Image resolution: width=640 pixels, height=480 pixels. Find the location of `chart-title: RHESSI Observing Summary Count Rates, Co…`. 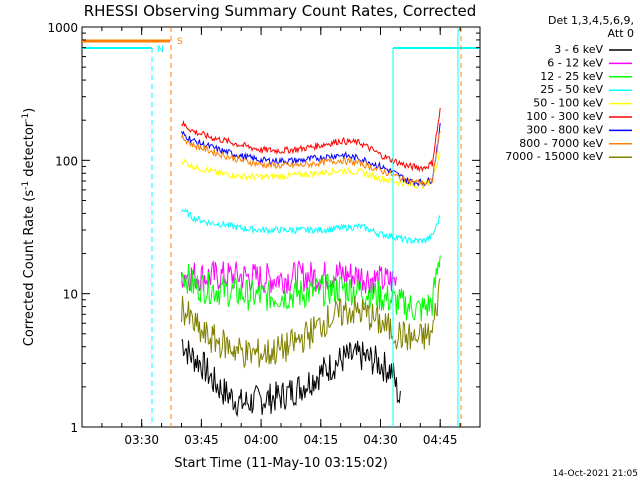

chart-title: RHESSI Observing Summary Count Rates, Co… is located at coordinates (280, 11).